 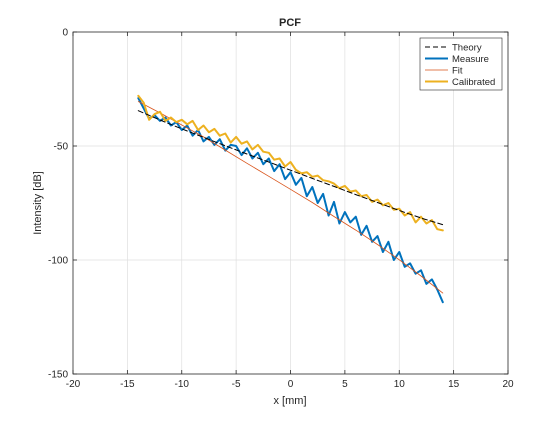 I want to click on y-tick-label: -100, so click(x=58, y=261).